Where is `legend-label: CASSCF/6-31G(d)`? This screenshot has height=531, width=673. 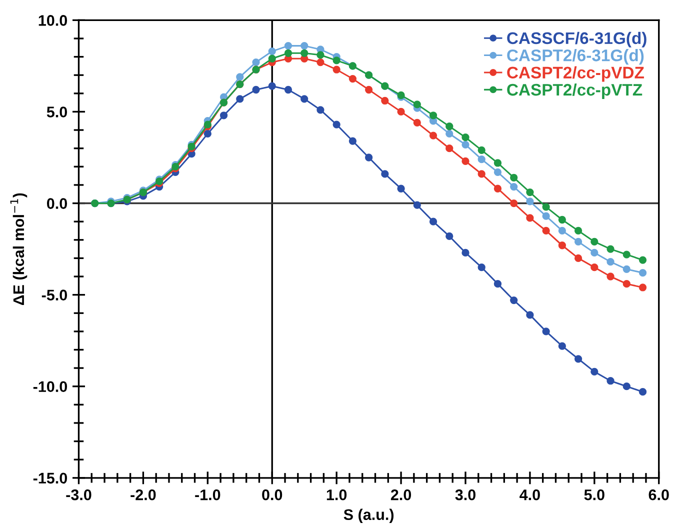
legend-label: CASSCF/6-31G(d) is located at coordinates (576, 40).